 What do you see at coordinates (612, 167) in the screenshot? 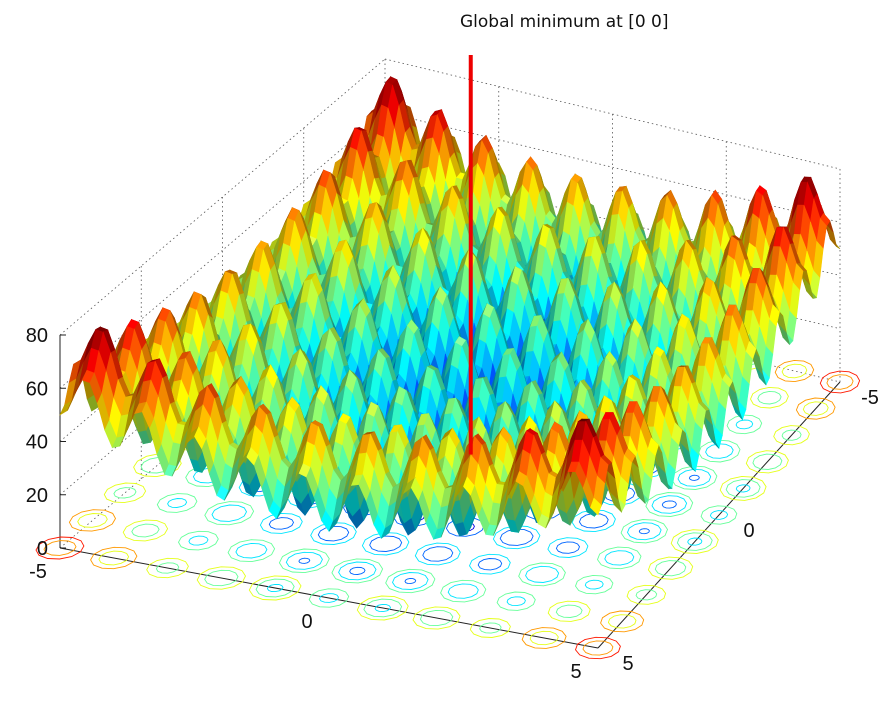
I see `grid-line` at bounding box center [612, 167].